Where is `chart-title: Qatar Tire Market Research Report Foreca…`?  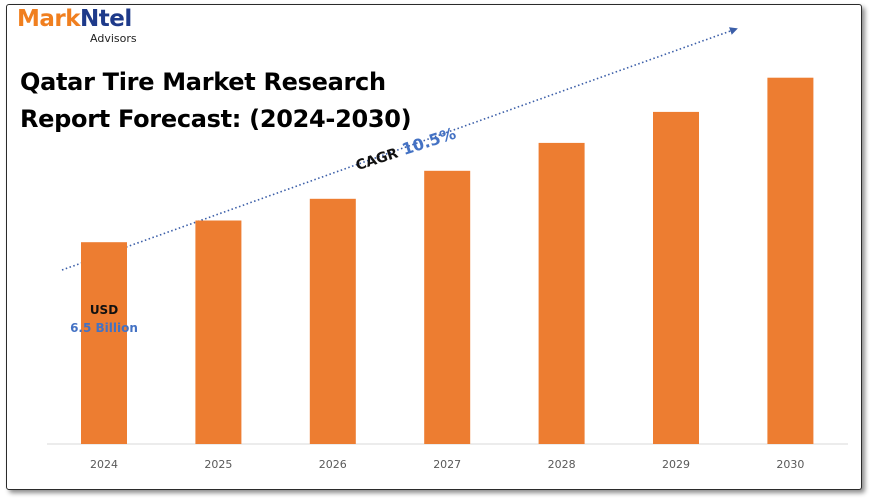 chart-title: Qatar Tire Market Research Report Foreca… is located at coordinates (230, 101).